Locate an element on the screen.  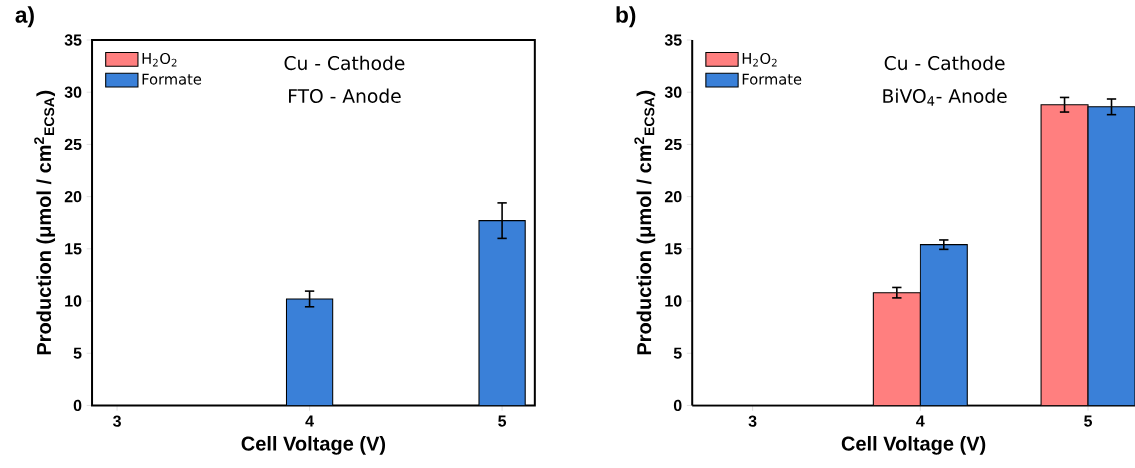
annotation: FTO - Anode is located at coordinates (345, 95).